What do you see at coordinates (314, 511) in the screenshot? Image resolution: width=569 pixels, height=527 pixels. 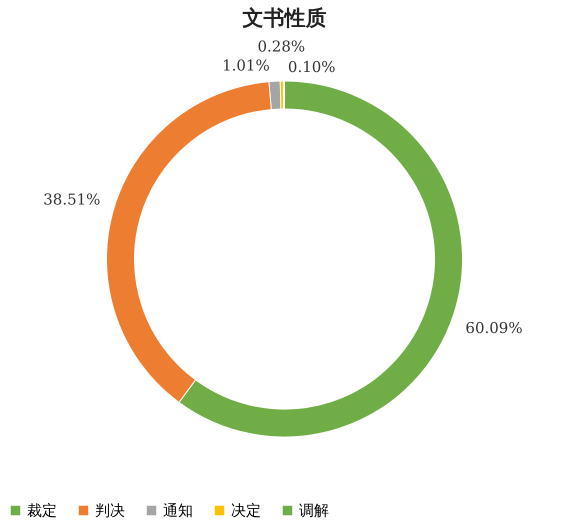 I see `legend-label: 调解` at bounding box center [314, 511].